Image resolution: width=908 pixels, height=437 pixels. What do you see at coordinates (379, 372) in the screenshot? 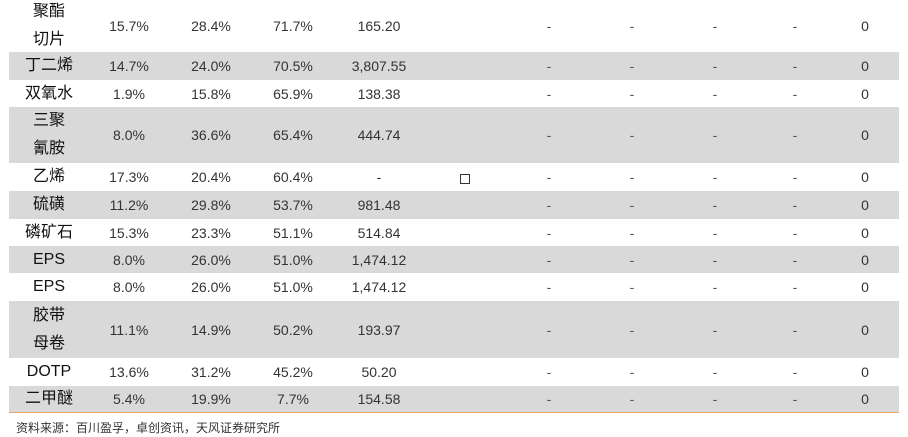
I see `cell-value-4: 50.20` at bounding box center [379, 372].